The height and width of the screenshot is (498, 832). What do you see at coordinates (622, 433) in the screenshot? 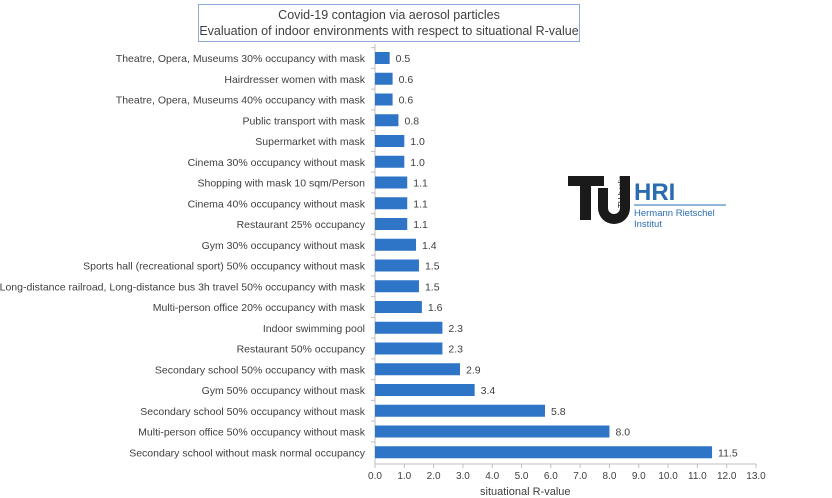
I see `value-label: 8.0` at bounding box center [622, 433].